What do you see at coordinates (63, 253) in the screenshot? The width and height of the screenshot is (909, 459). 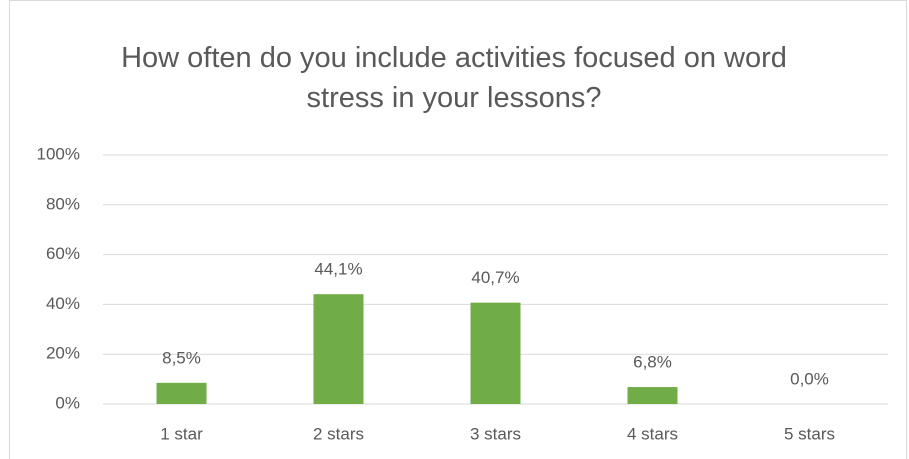 I see `y-tick-label: 60%` at bounding box center [63, 253].